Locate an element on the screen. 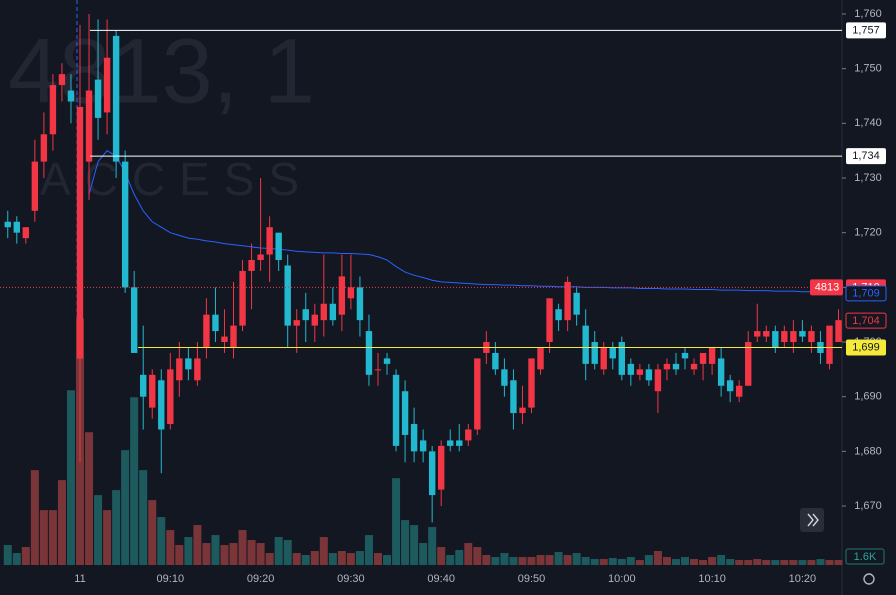  level-label: 1,699 is located at coordinates (866, 347).